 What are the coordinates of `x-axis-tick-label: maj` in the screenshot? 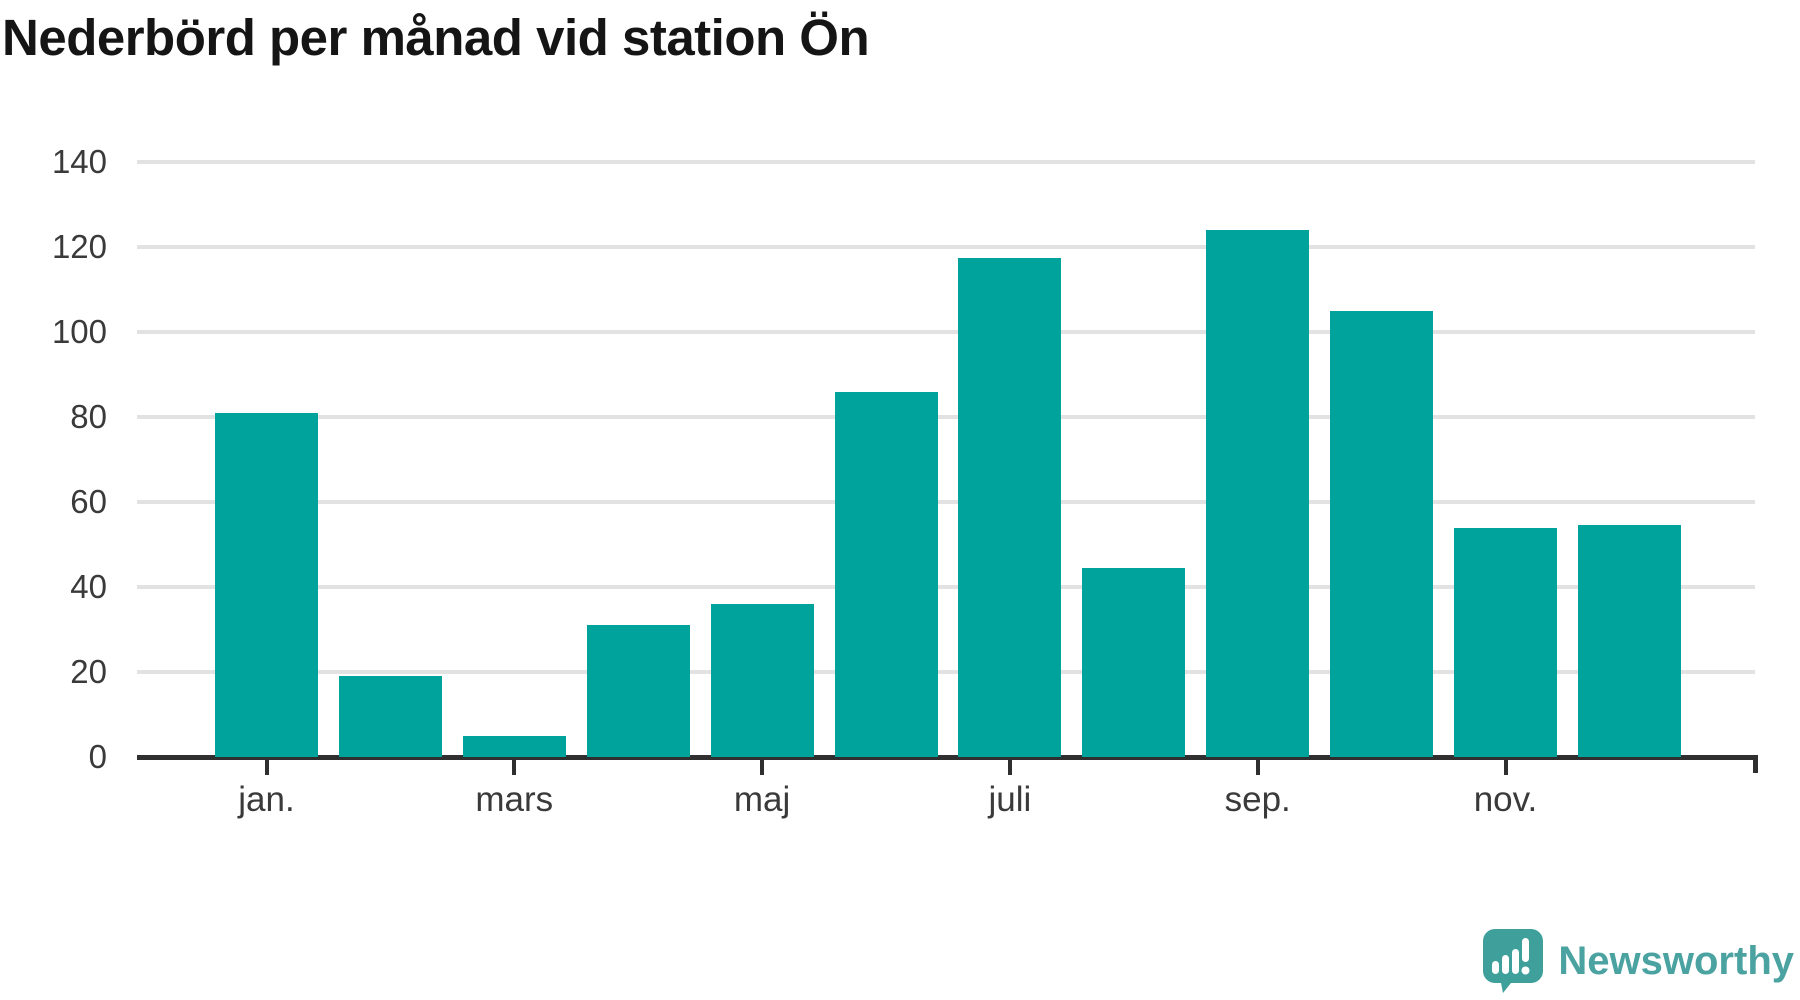 It's located at (762, 799).